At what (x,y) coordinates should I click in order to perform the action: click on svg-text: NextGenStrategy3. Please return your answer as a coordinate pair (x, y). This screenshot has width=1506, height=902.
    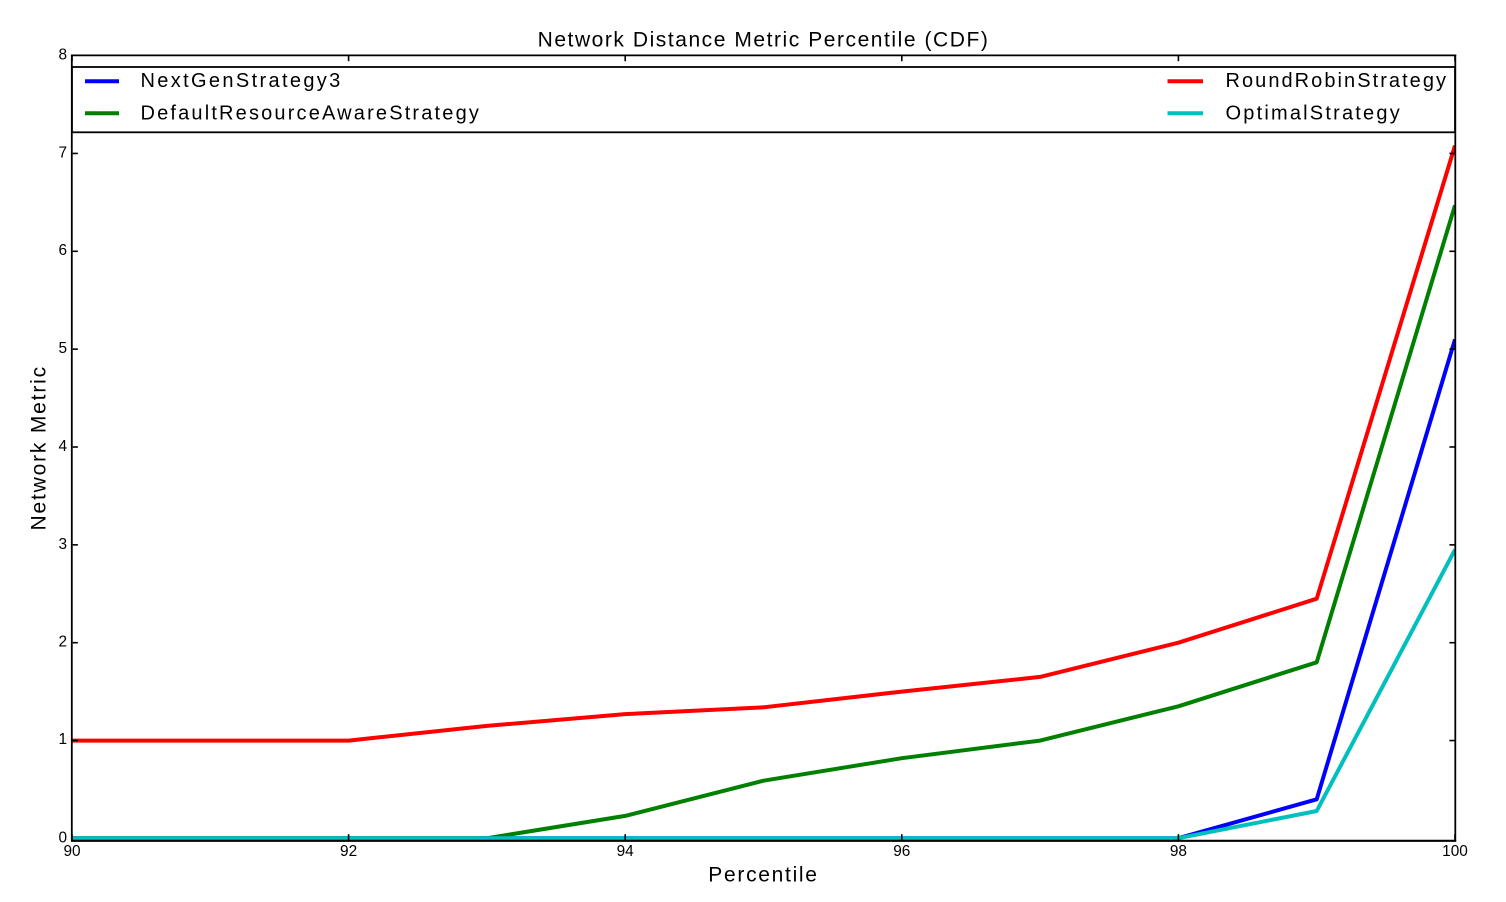
    Looking at the image, I should click on (242, 81).